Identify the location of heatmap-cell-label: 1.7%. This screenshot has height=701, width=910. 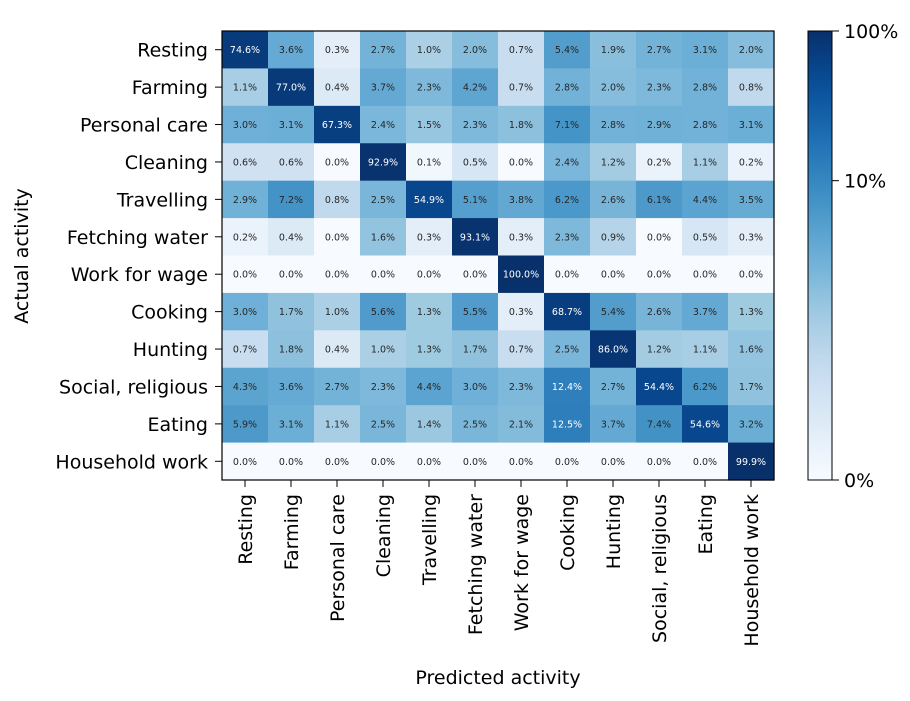
(751, 387).